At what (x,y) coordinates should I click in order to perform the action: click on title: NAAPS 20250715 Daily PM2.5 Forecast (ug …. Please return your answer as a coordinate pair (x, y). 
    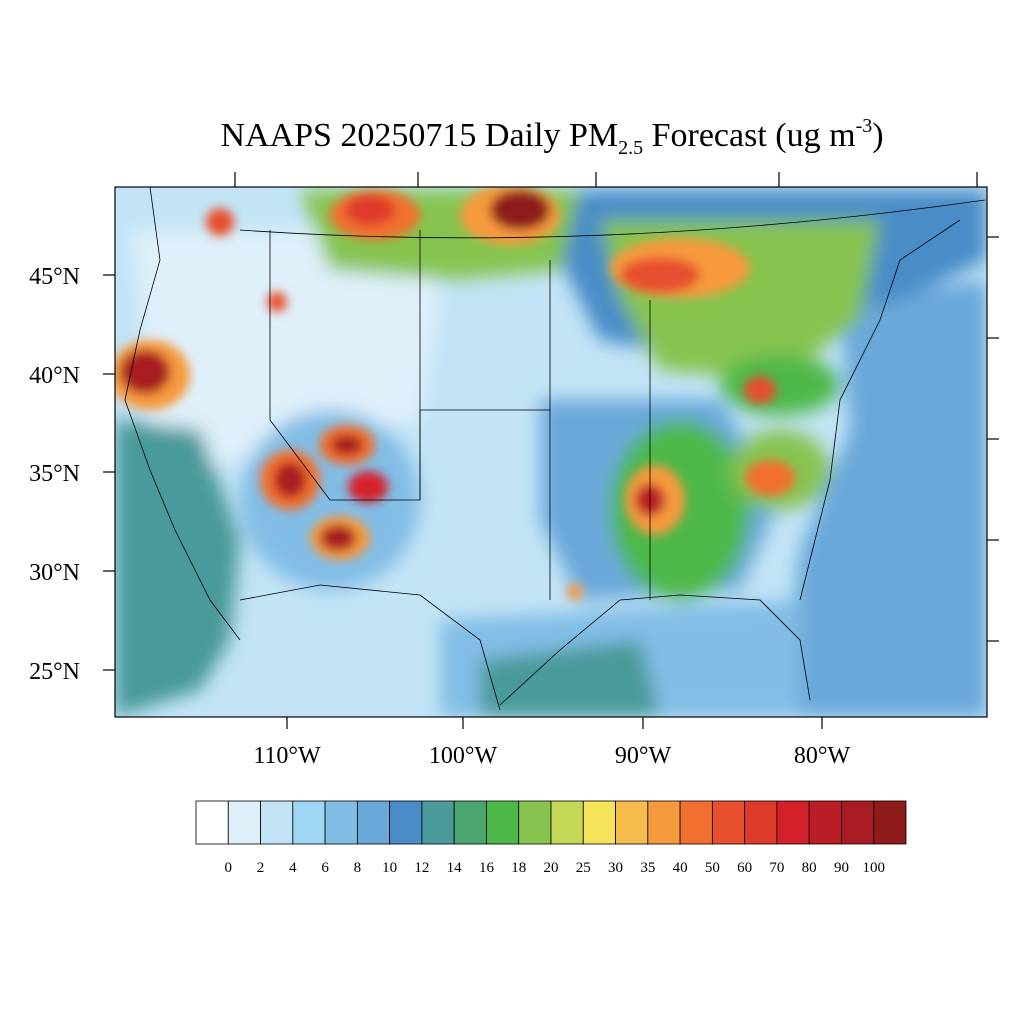
    Looking at the image, I should click on (551, 137).